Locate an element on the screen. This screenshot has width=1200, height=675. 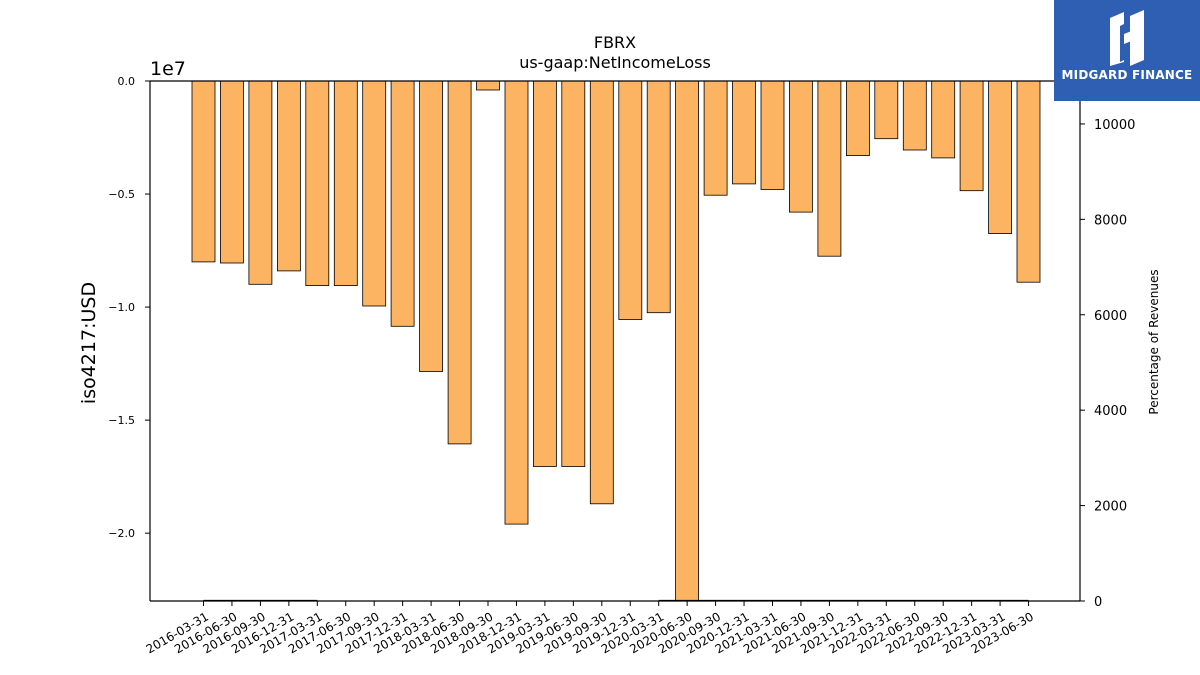
y-tick-label: 0.0 is located at coordinates (127, 81).